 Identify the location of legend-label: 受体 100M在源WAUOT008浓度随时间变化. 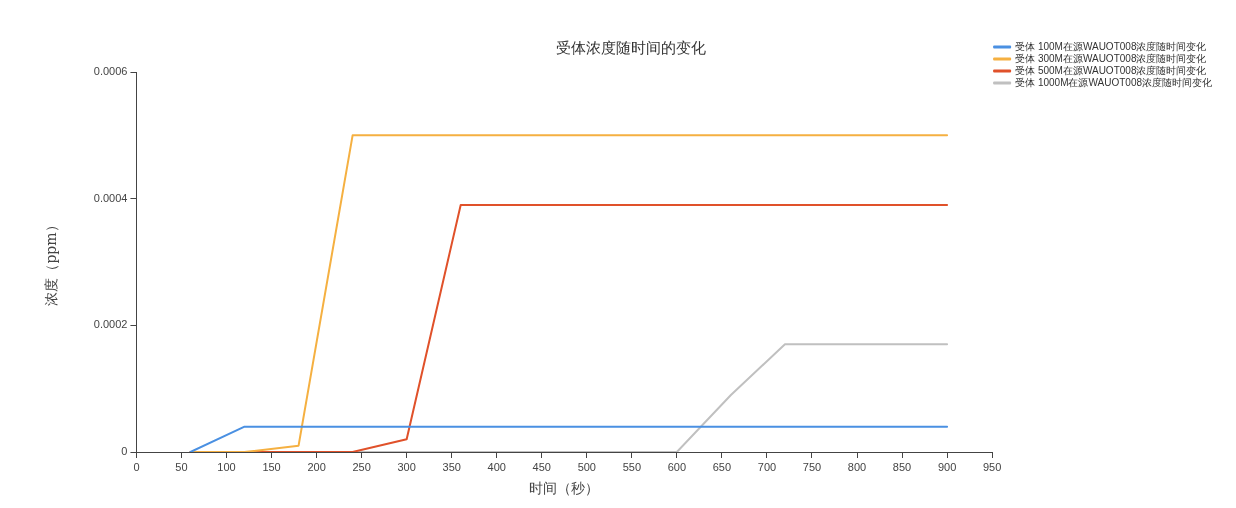
(1111, 46).